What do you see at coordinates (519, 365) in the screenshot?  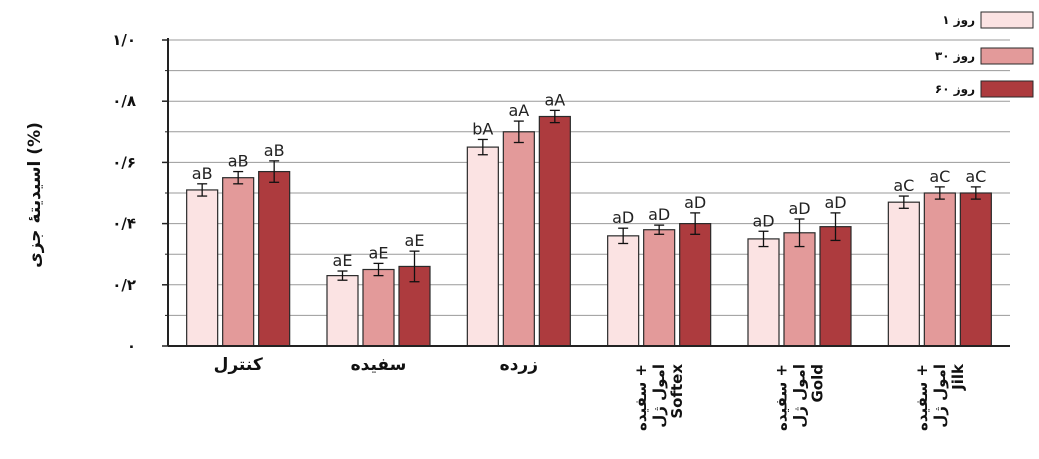 I see `category-label: زرده` at bounding box center [519, 365].